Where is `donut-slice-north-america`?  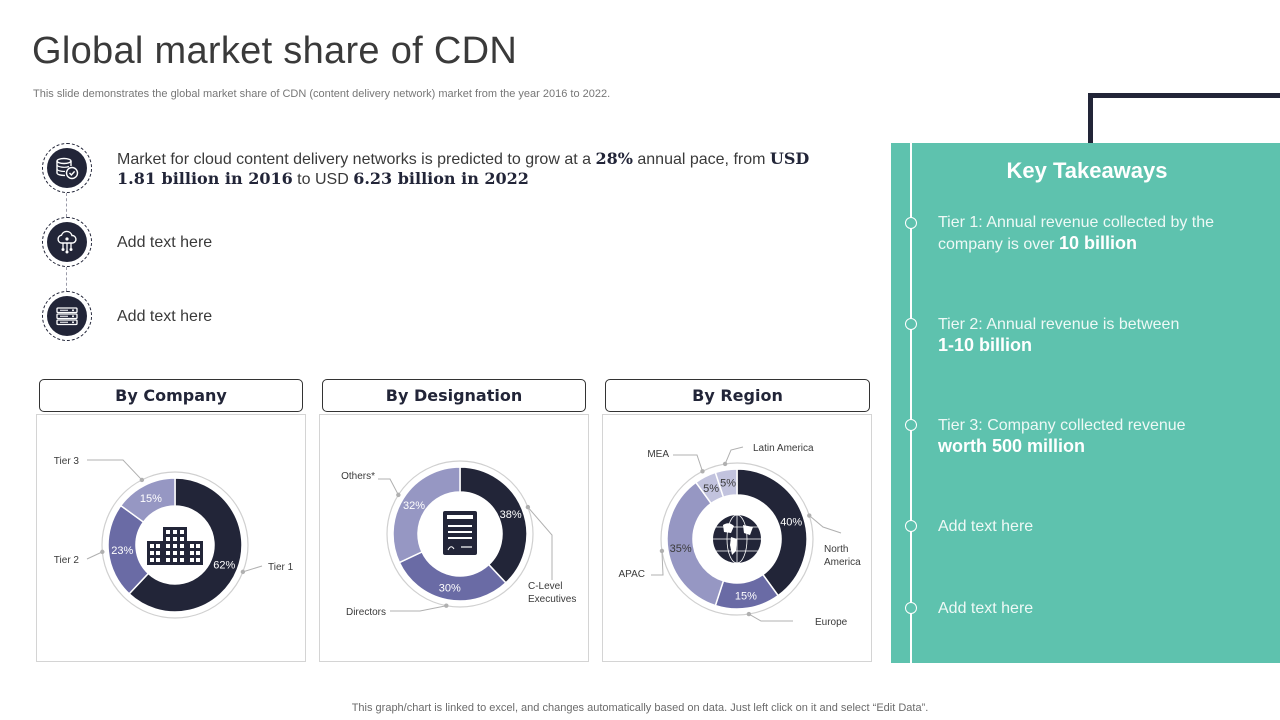 donut-slice-north-america is located at coordinates (772, 532).